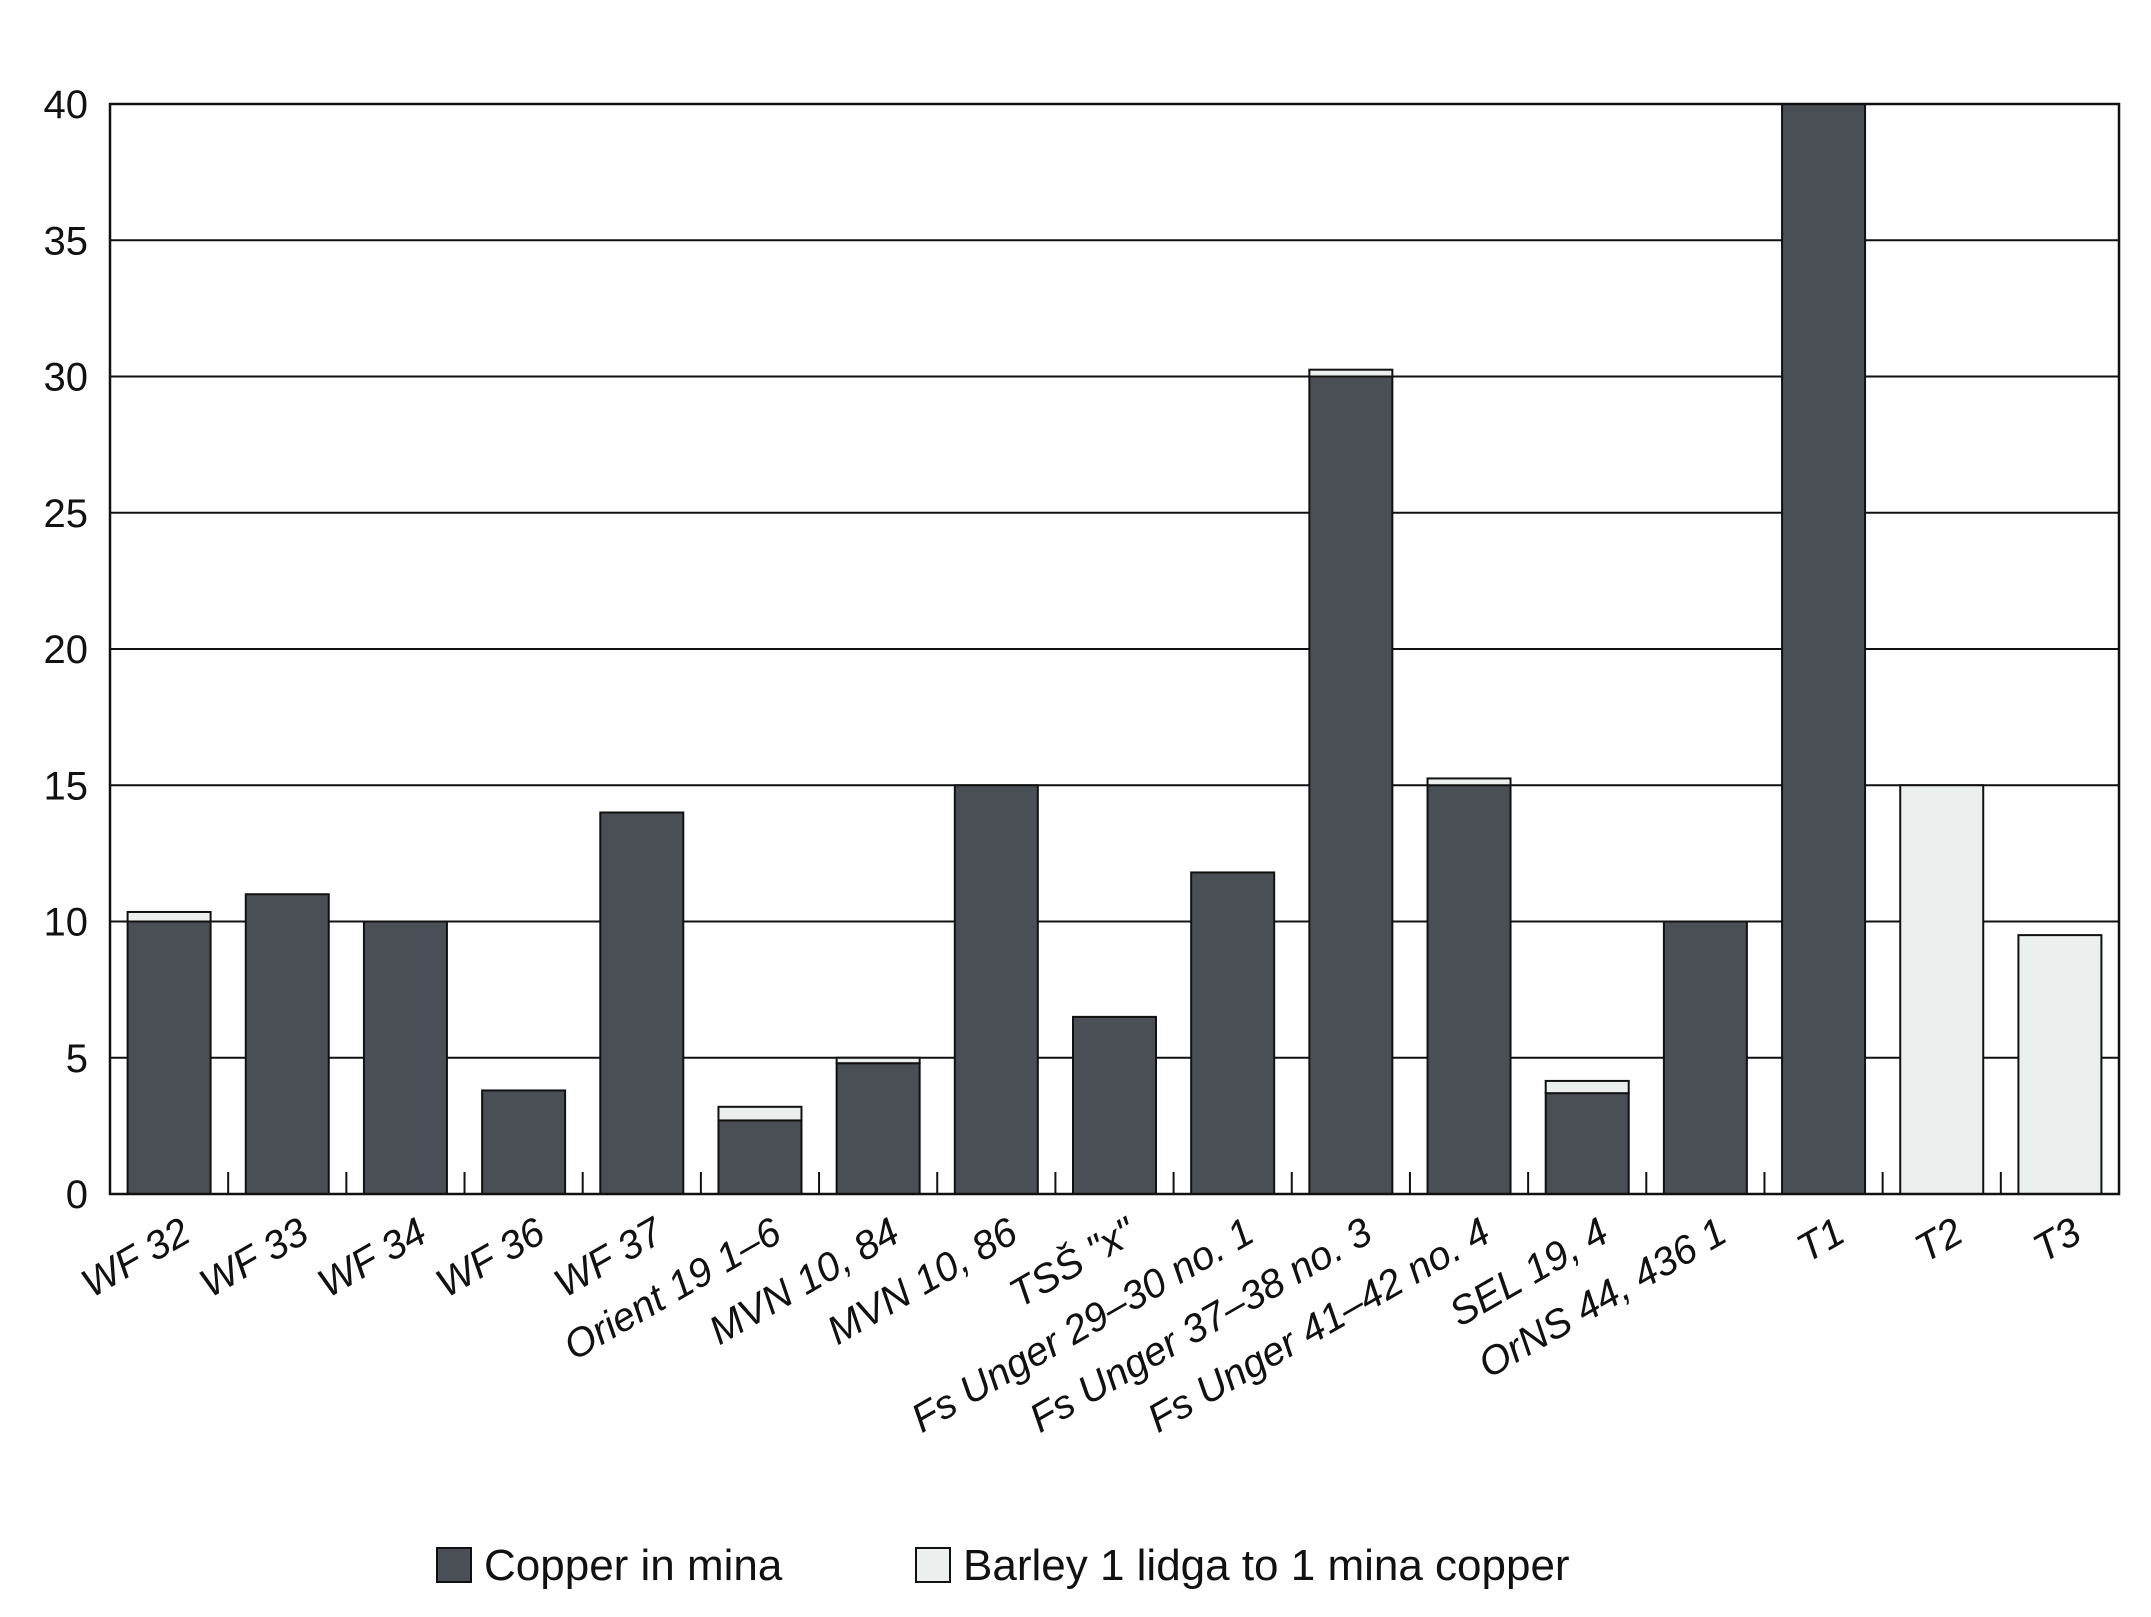 Image resolution: width=2151 pixels, height=1617 pixels. Describe the element at coordinates (66, 241) in the screenshot. I see `y-tick-label: 35` at that location.